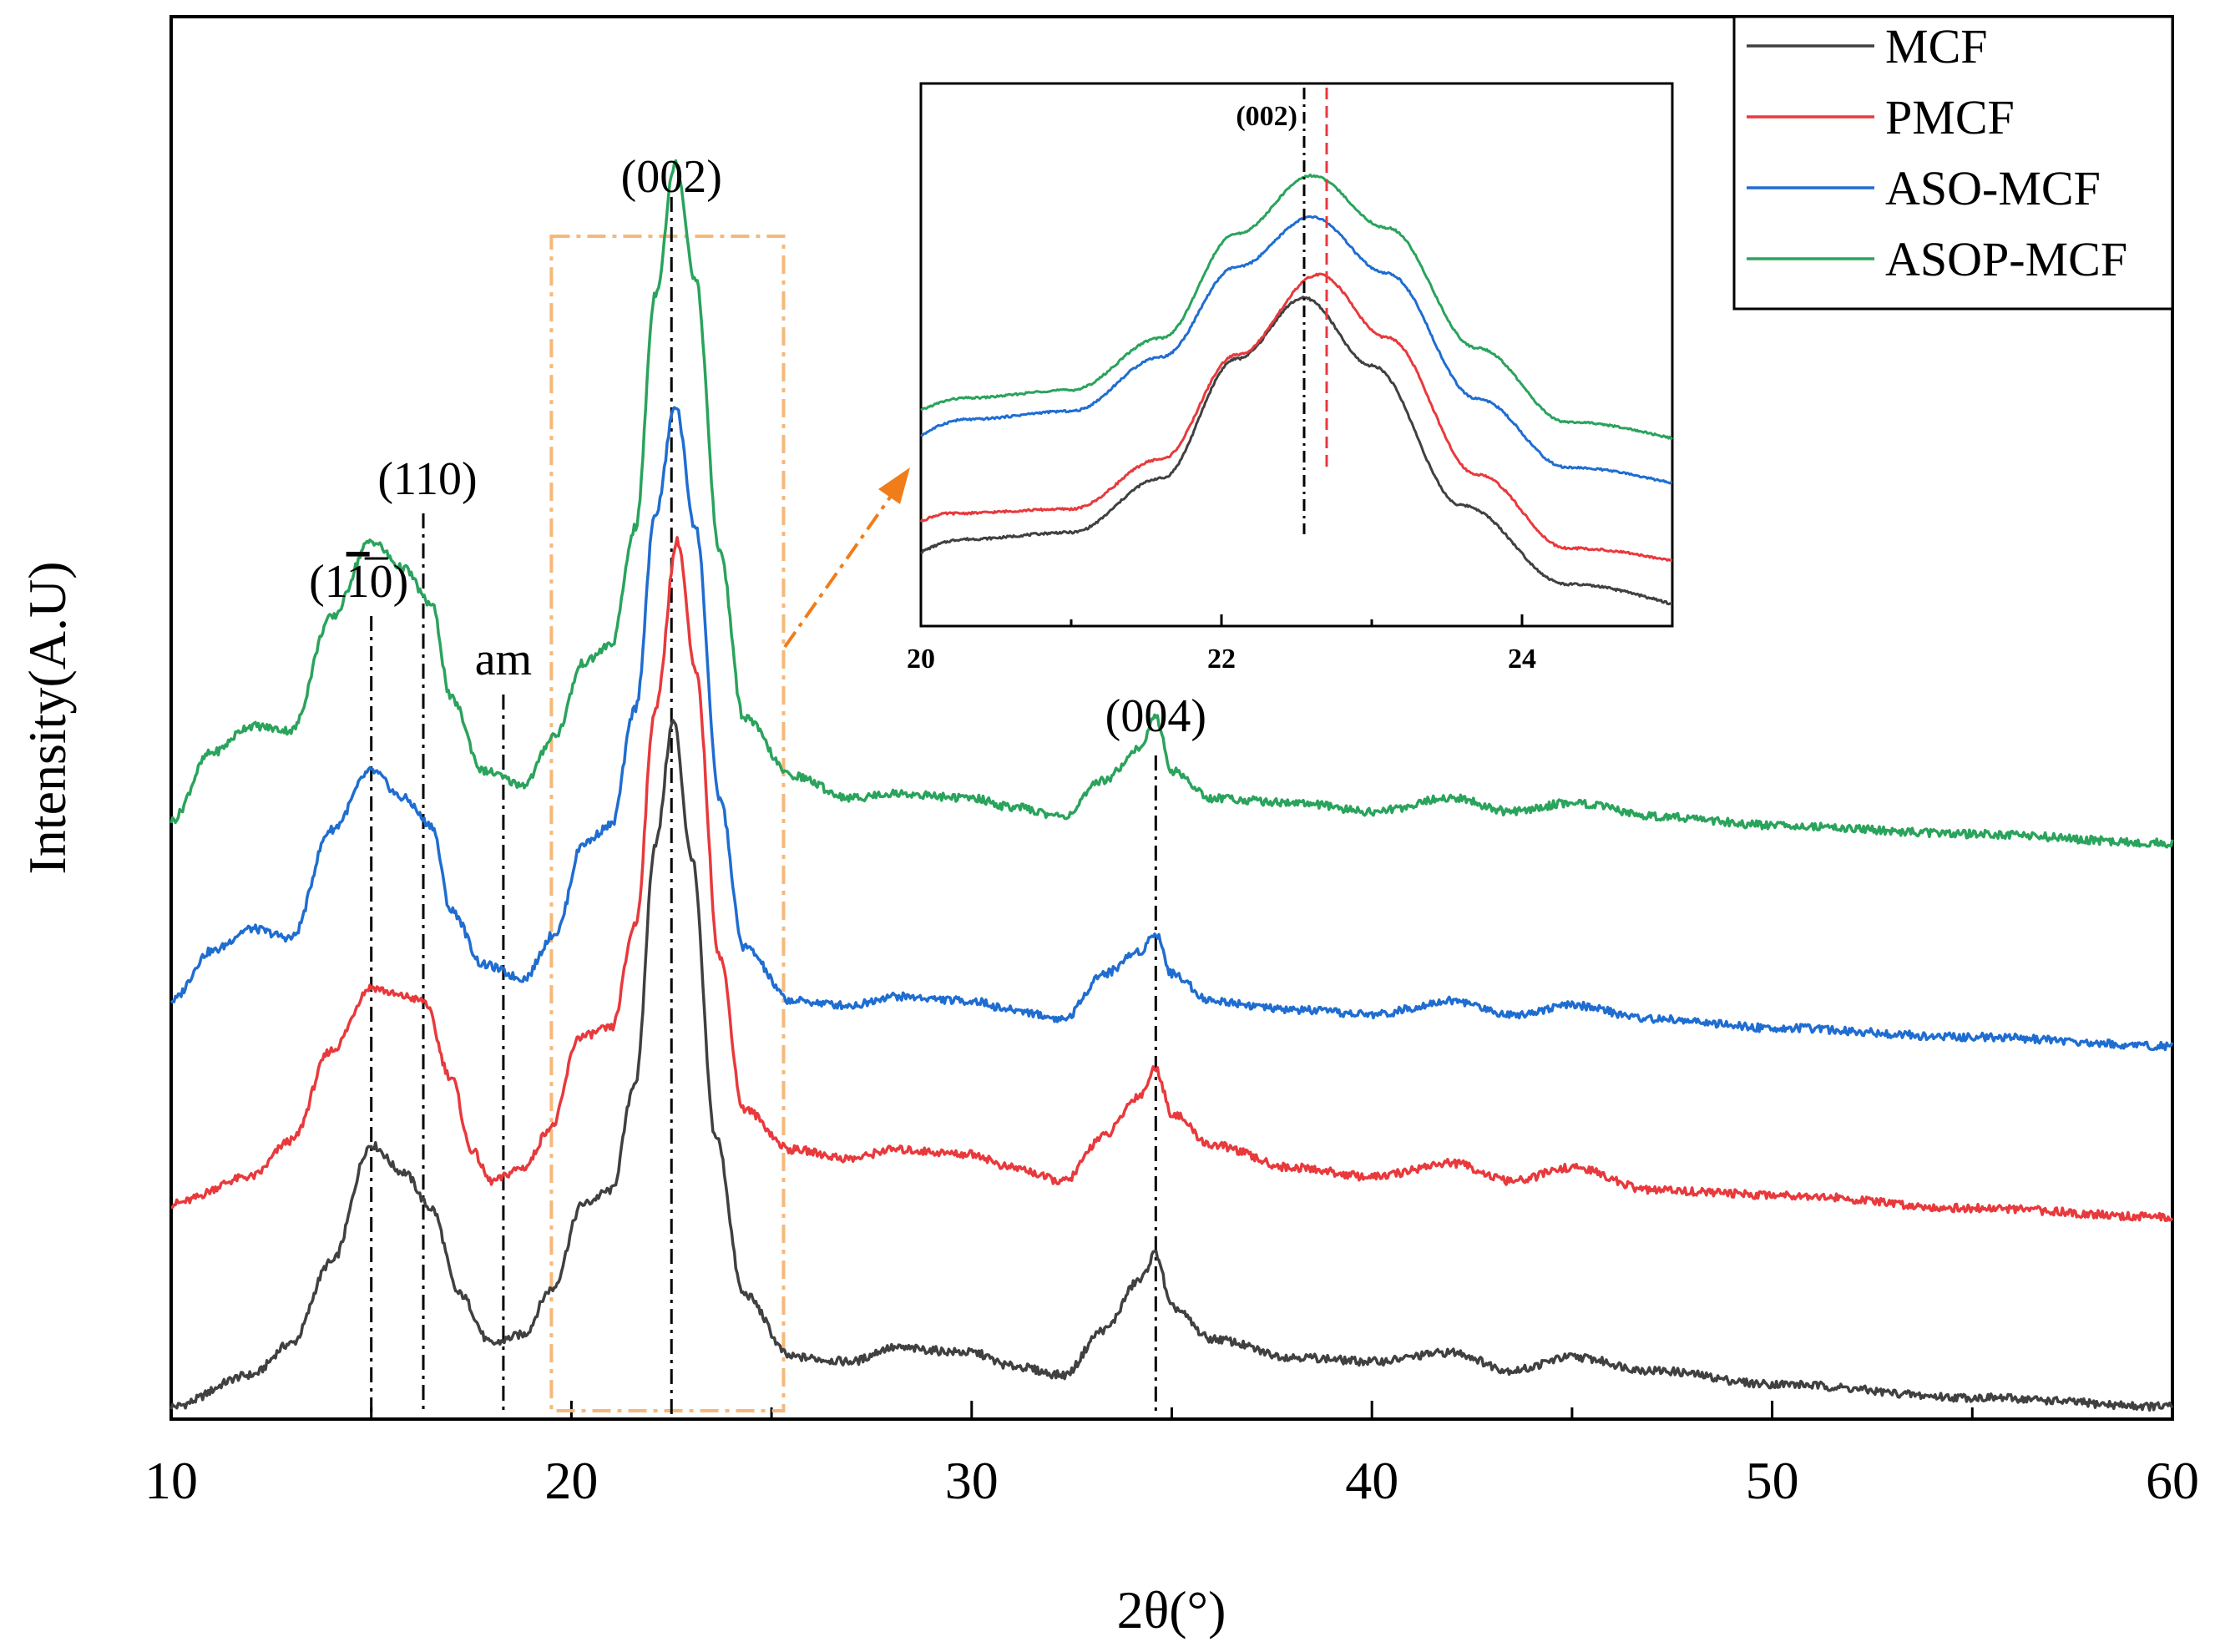 This screenshot has height=1652, width=2215. I want to click on inset-series-mcf, so click(1296, 451).